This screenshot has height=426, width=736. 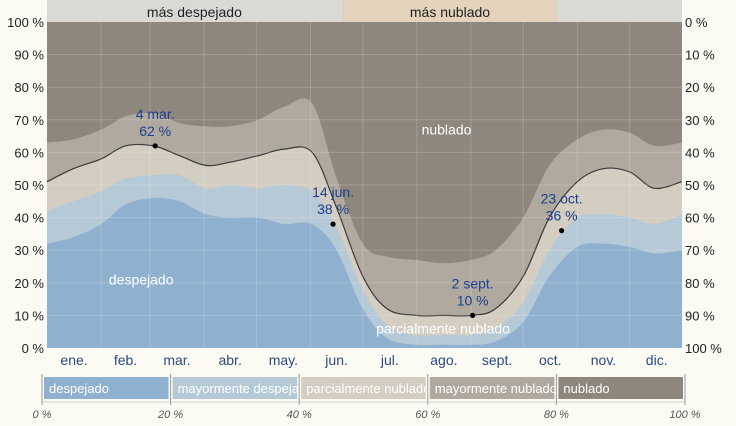 I want to click on month-label: jun., so click(x=336, y=360).